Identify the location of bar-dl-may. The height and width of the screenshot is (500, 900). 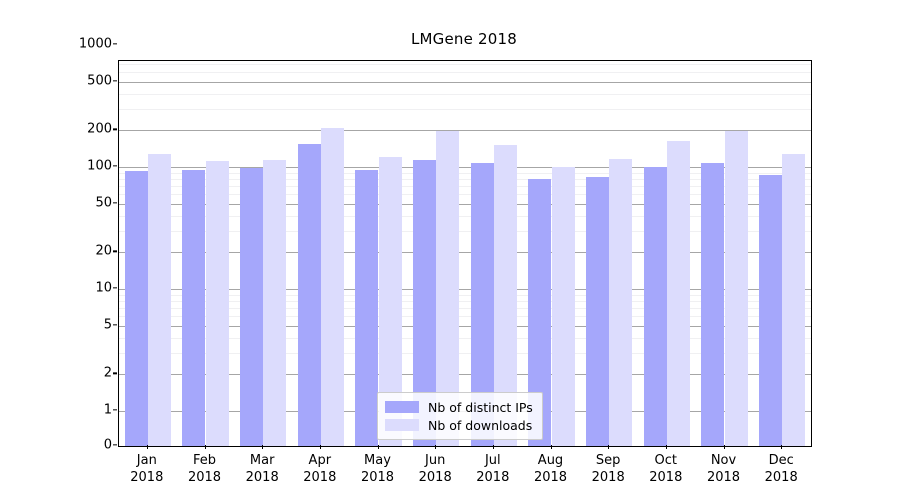
(390, 301).